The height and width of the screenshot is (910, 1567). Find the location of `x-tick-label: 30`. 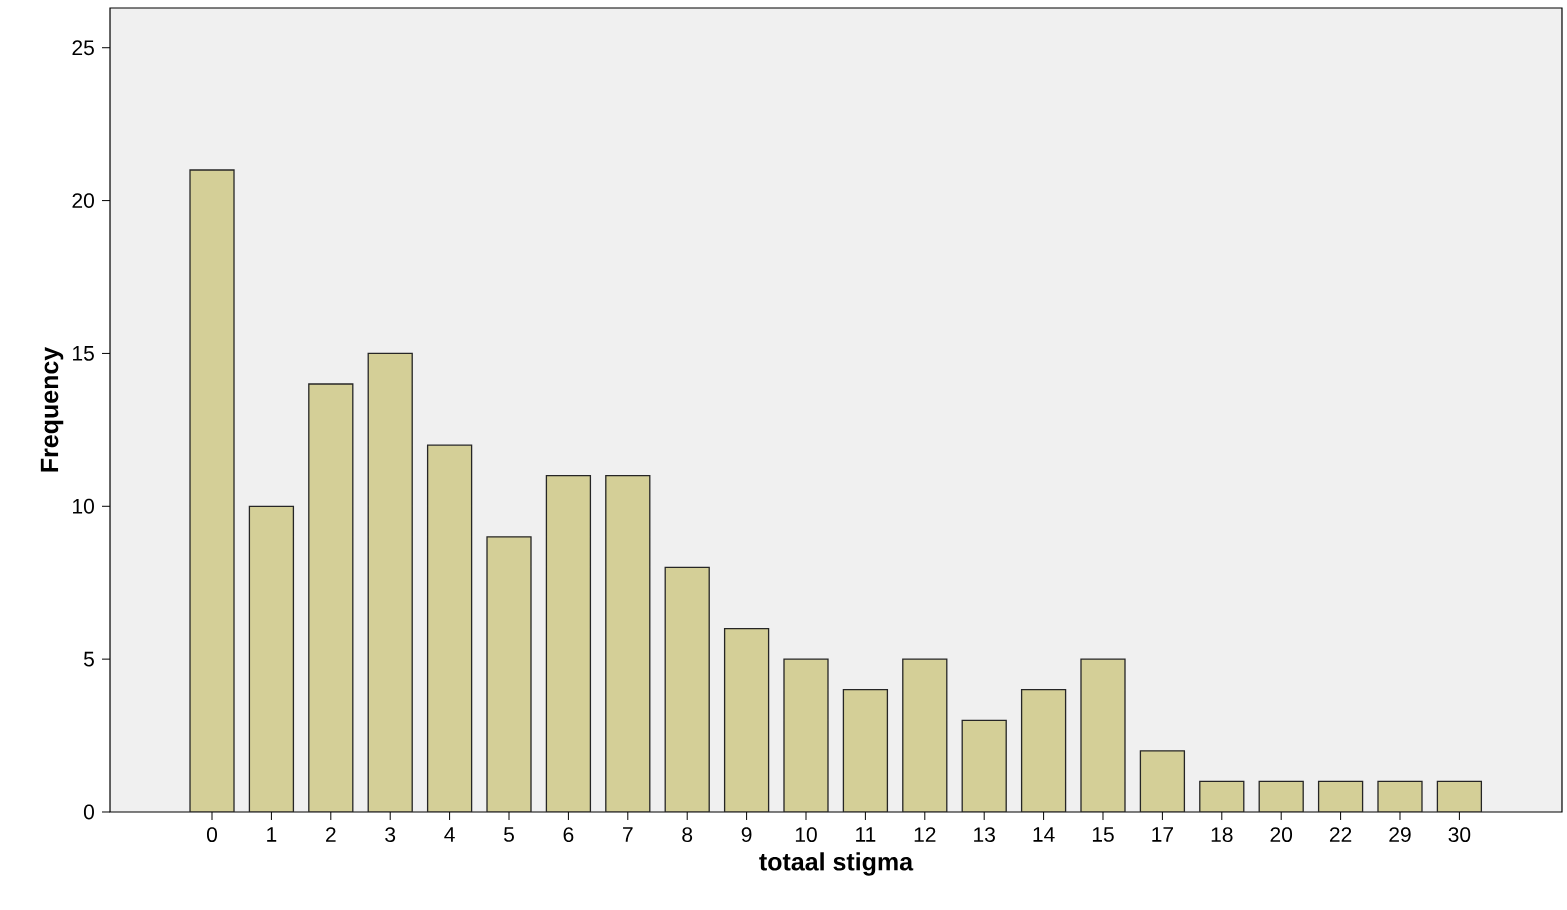

x-tick-label: 30 is located at coordinates (1459, 835).